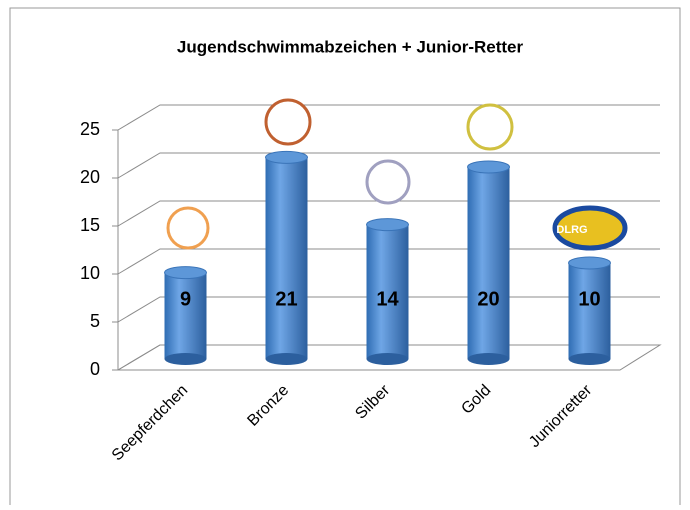 The image size is (690, 510). What do you see at coordinates (90, 225) in the screenshot?
I see `y-tick-label: 15` at bounding box center [90, 225].